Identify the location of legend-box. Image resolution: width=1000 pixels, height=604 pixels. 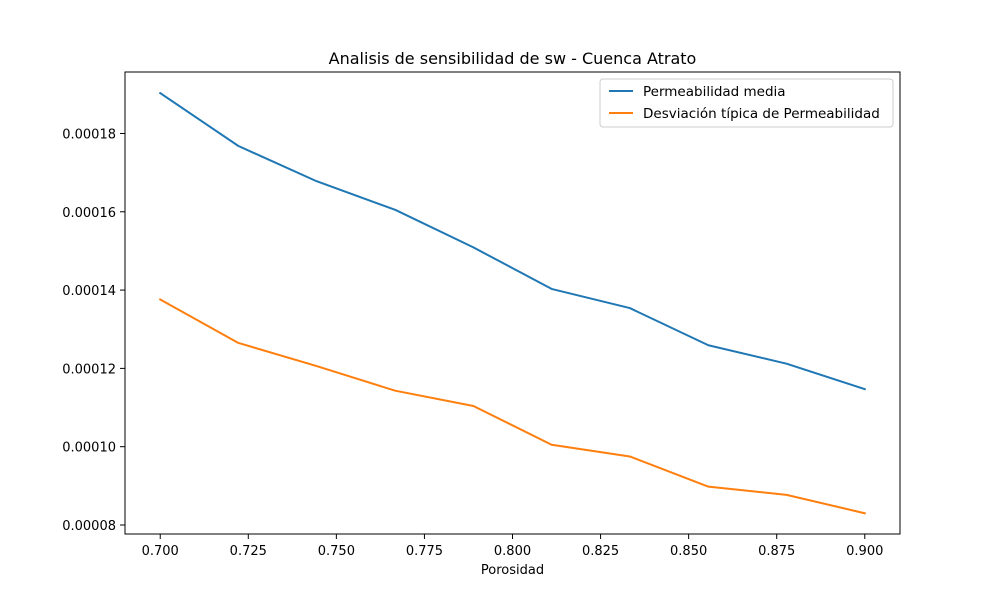
(746, 103).